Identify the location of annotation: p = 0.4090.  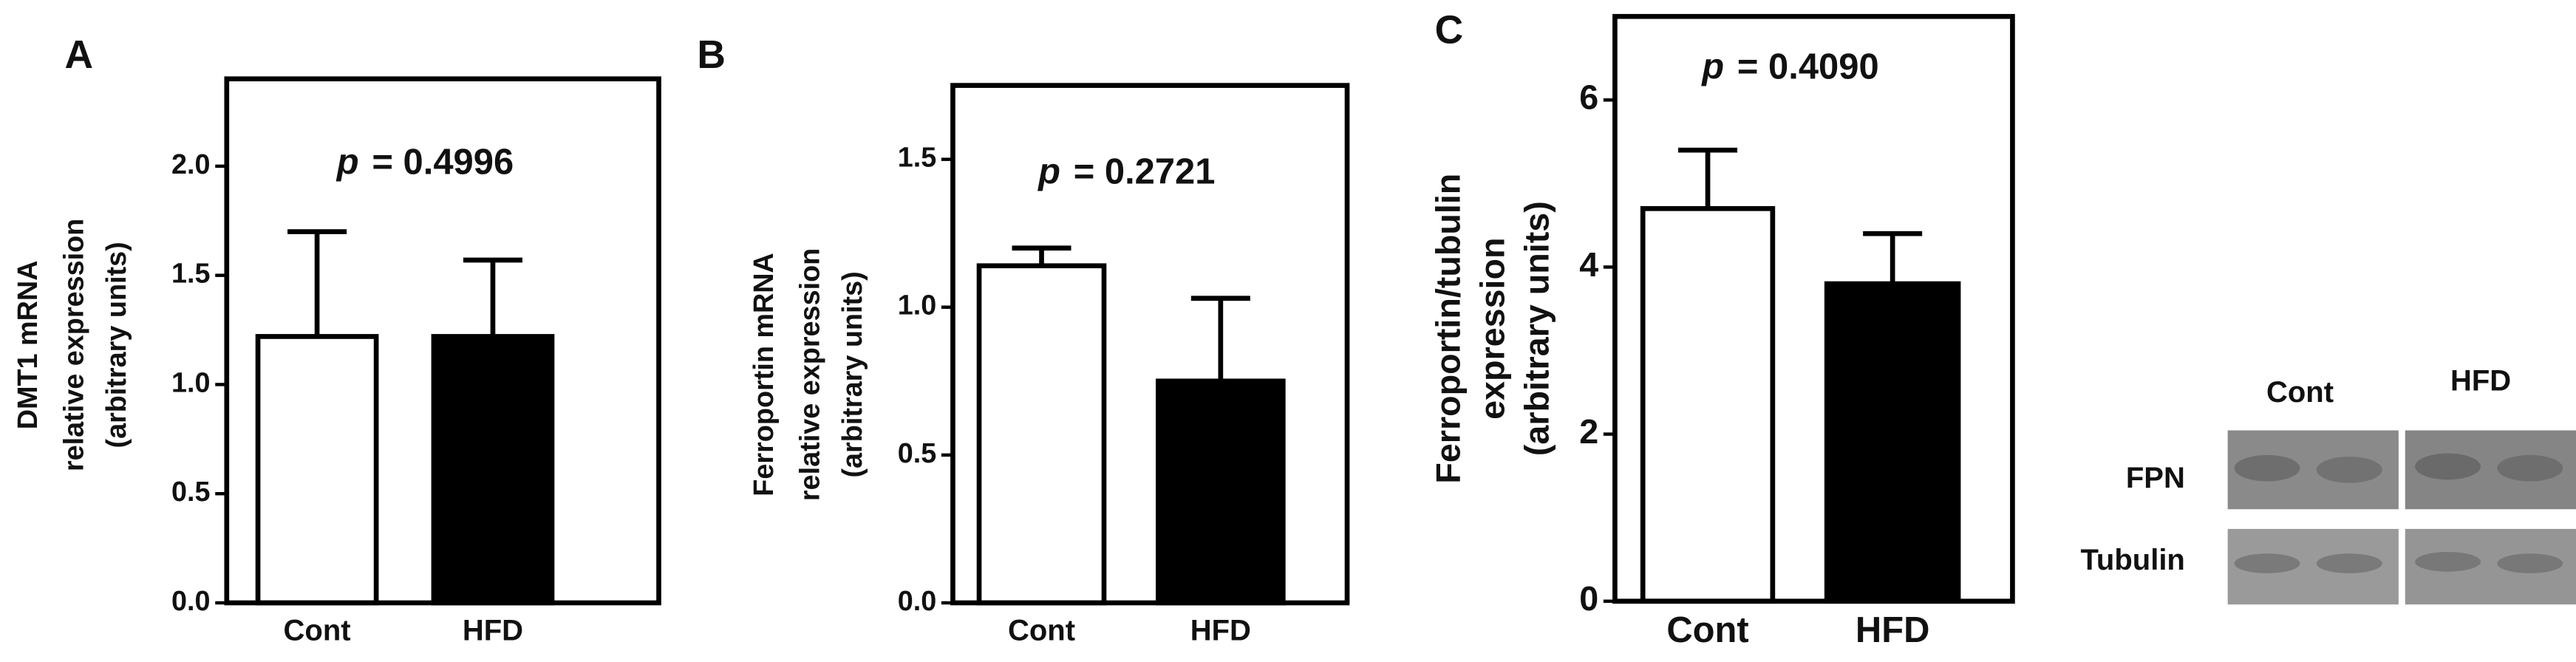
(1789, 66).